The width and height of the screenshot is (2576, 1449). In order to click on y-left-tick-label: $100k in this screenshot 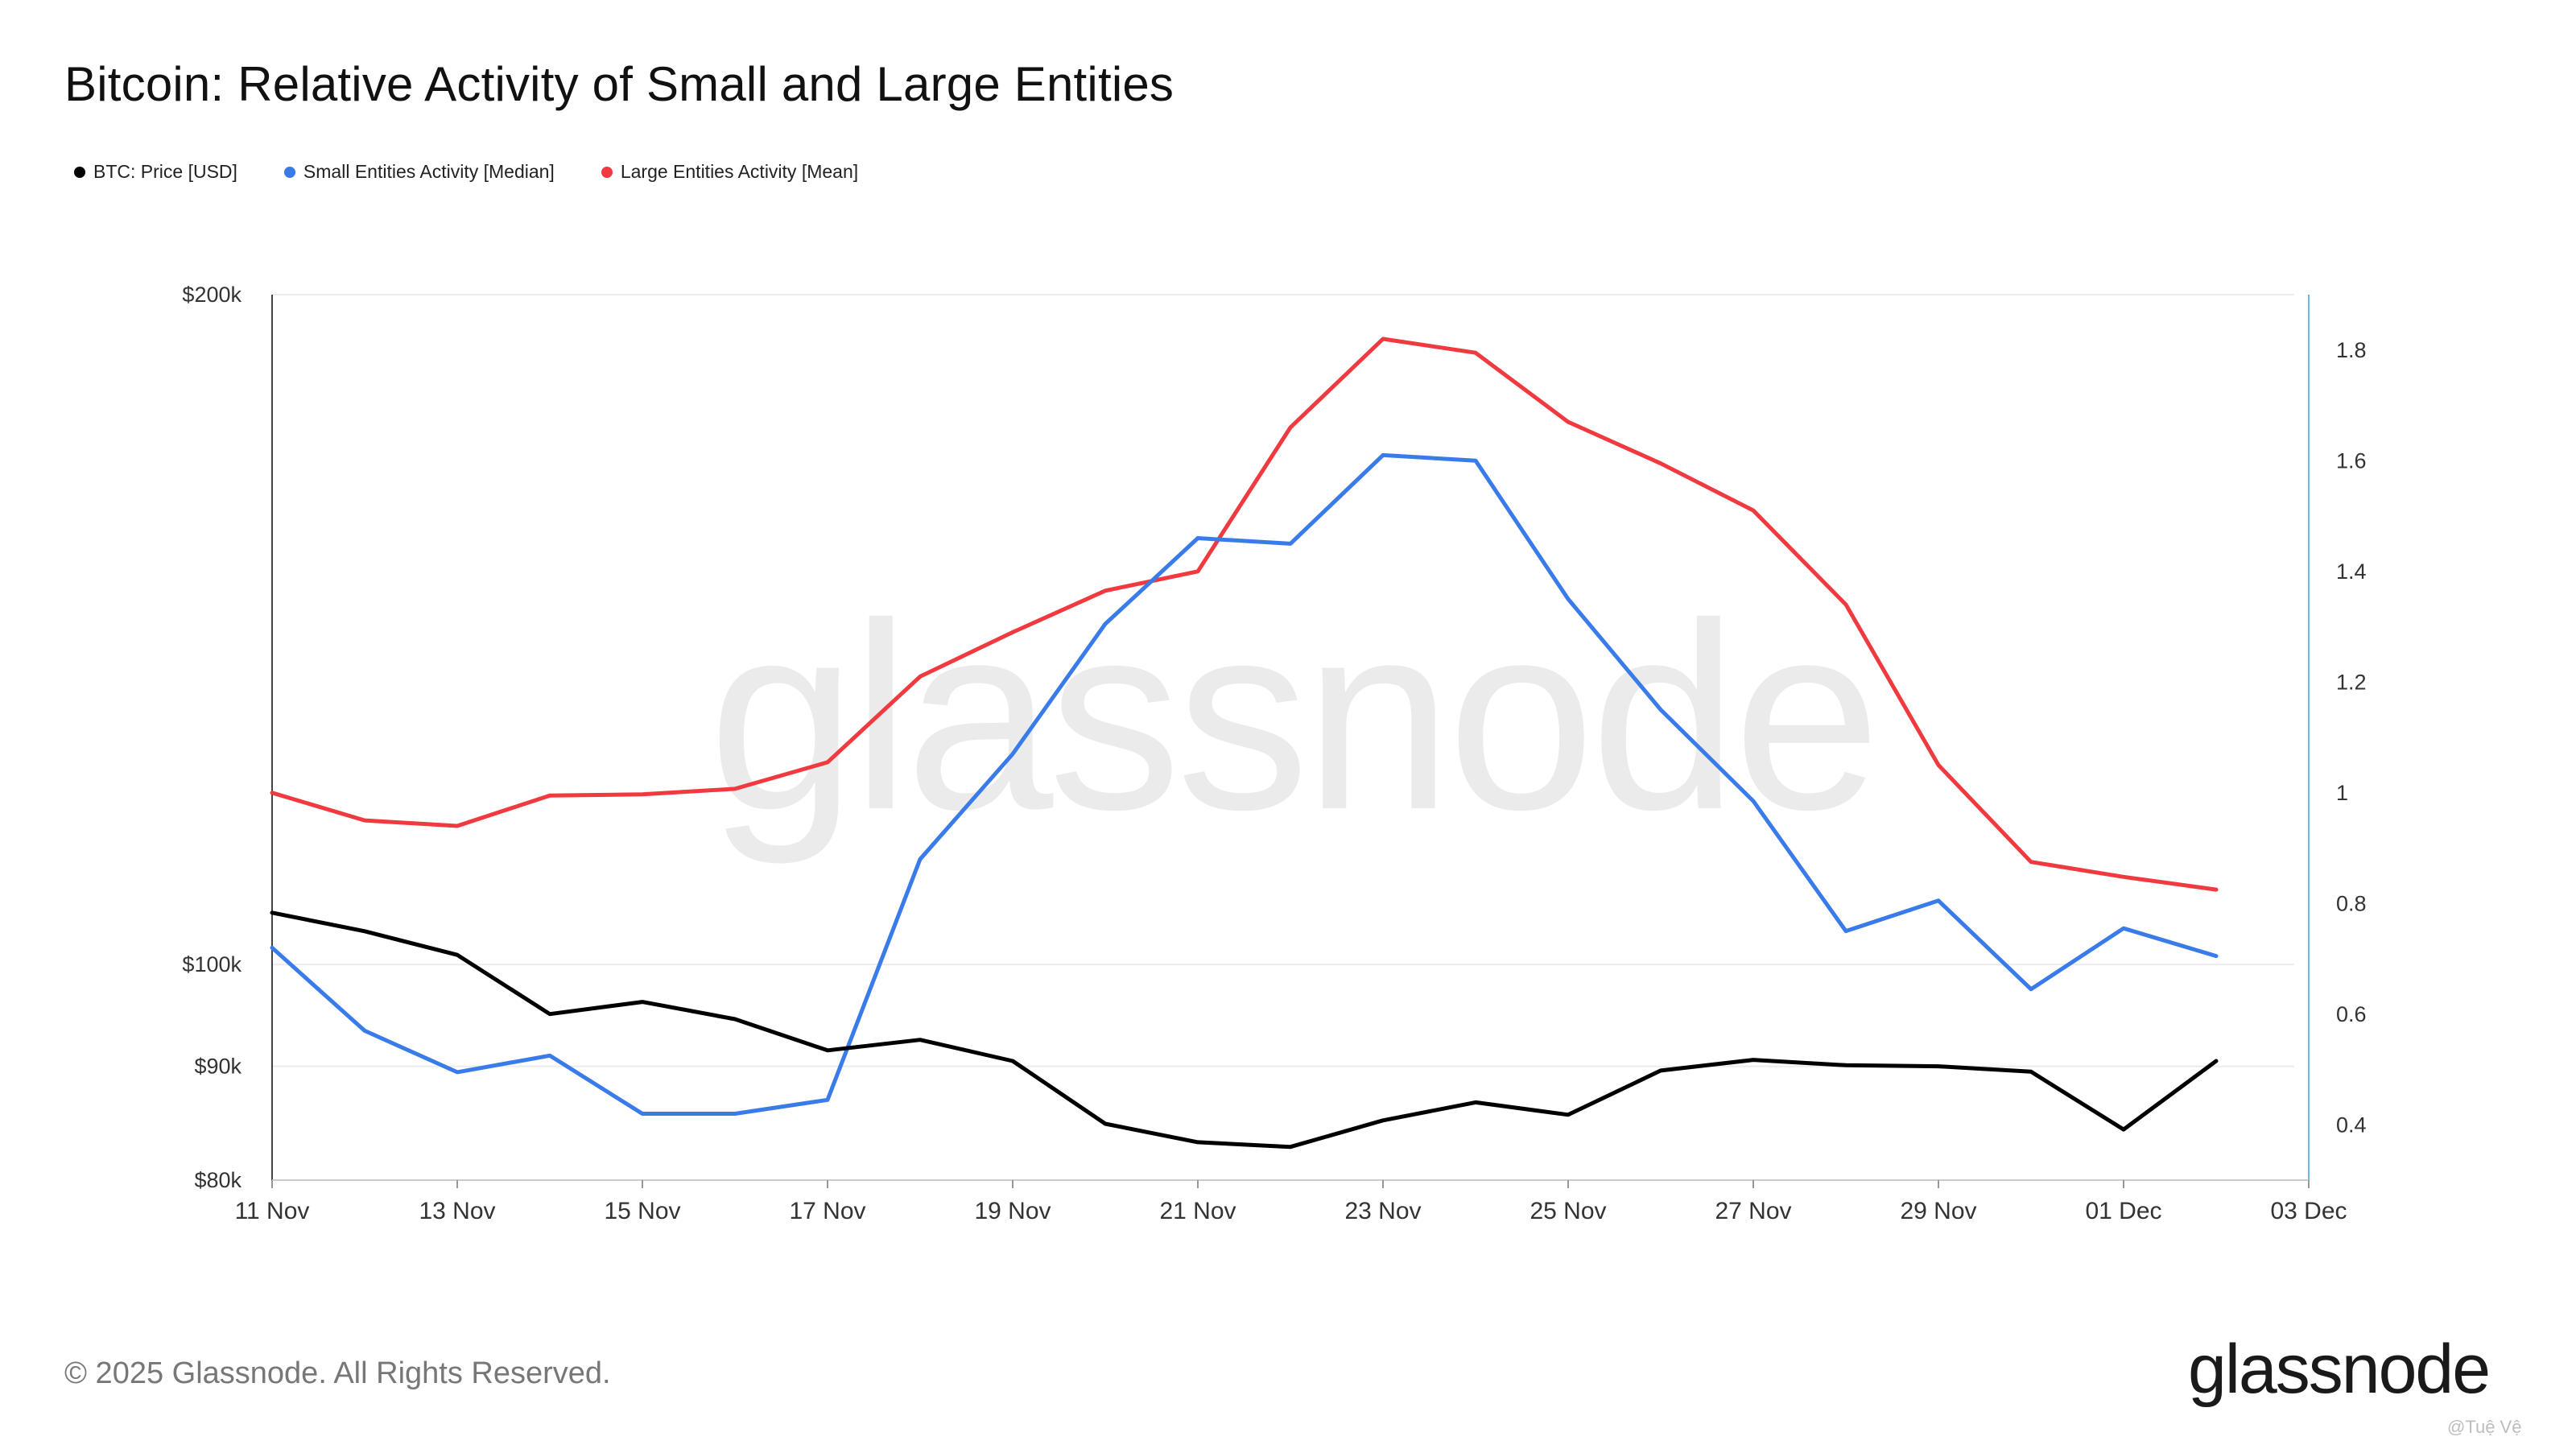, I will do `click(212, 964)`.